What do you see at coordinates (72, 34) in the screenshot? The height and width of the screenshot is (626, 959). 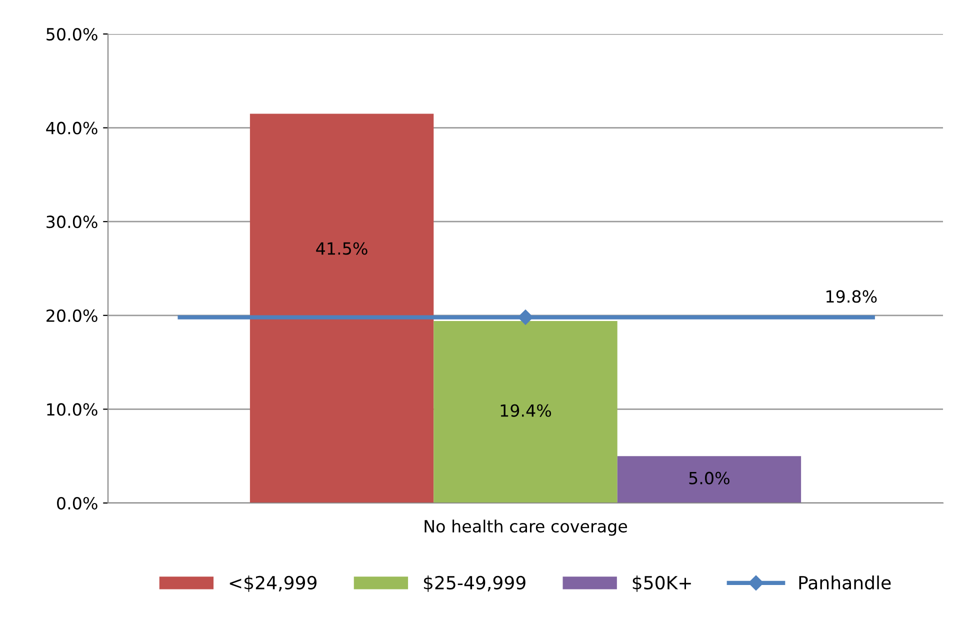 I see `y-tick-label: 50.0%` at bounding box center [72, 34].